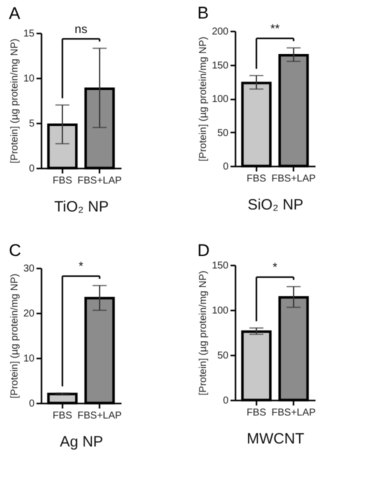 Image resolution: width=378 pixels, height=477 pixels. Describe the element at coordinates (29, 314) in the screenshot. I see `y-tick-label: 20` at that location.